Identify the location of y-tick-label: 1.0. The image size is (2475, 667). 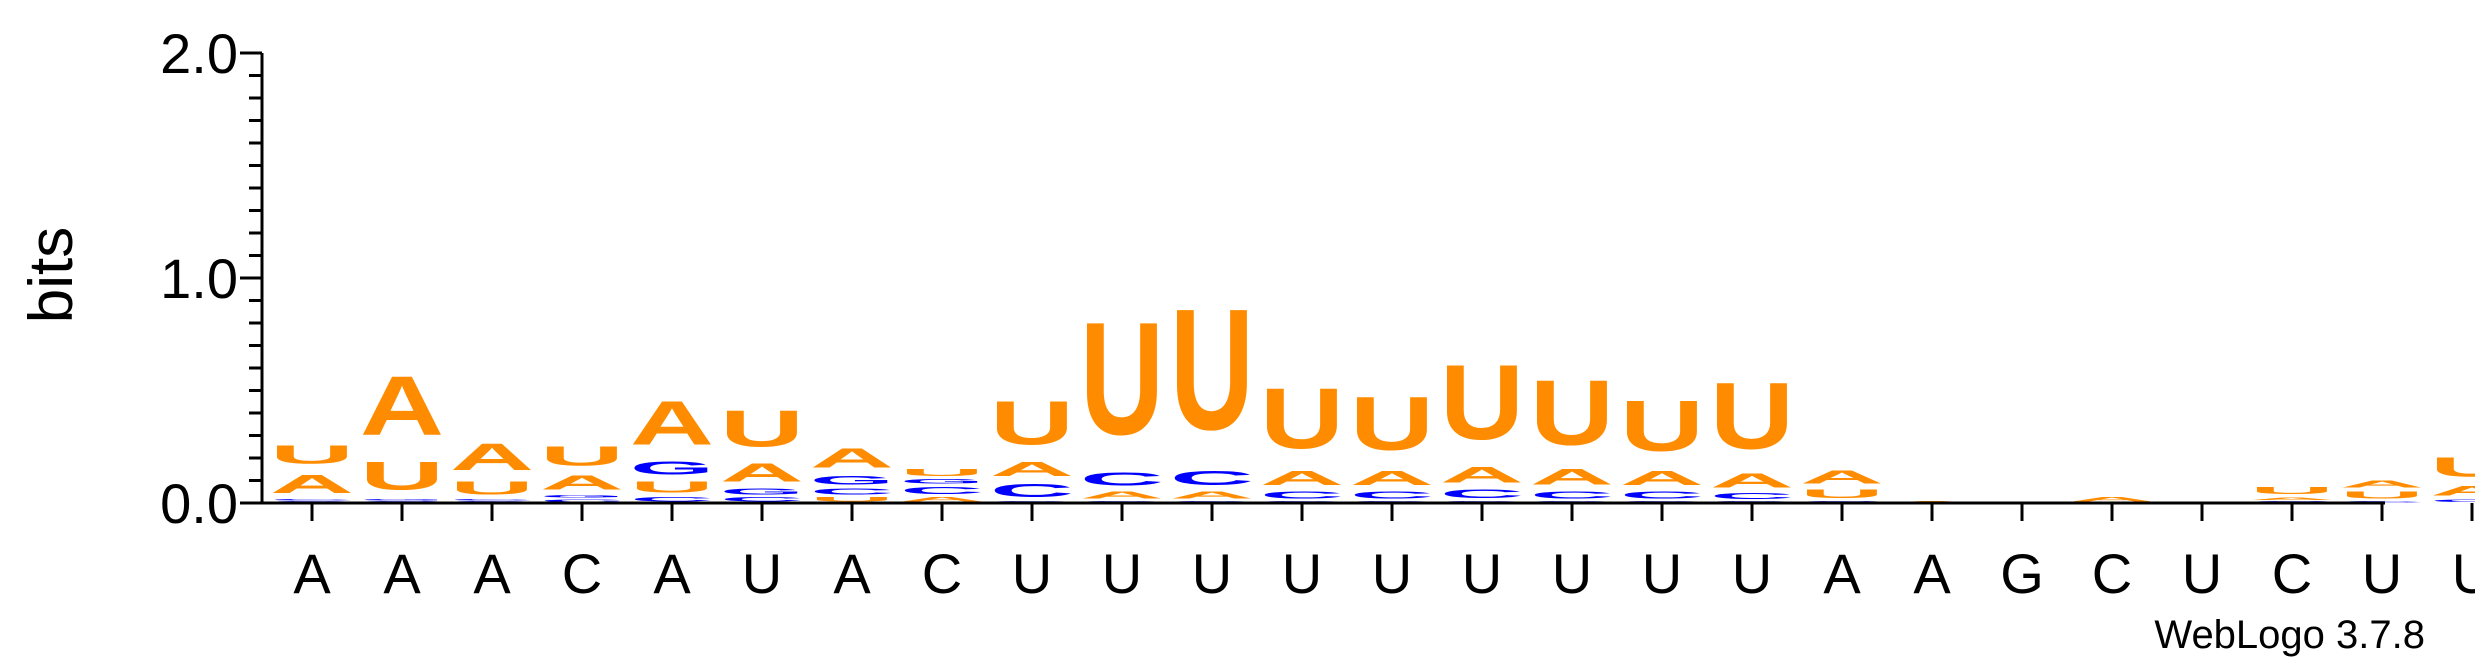
(199, 278).